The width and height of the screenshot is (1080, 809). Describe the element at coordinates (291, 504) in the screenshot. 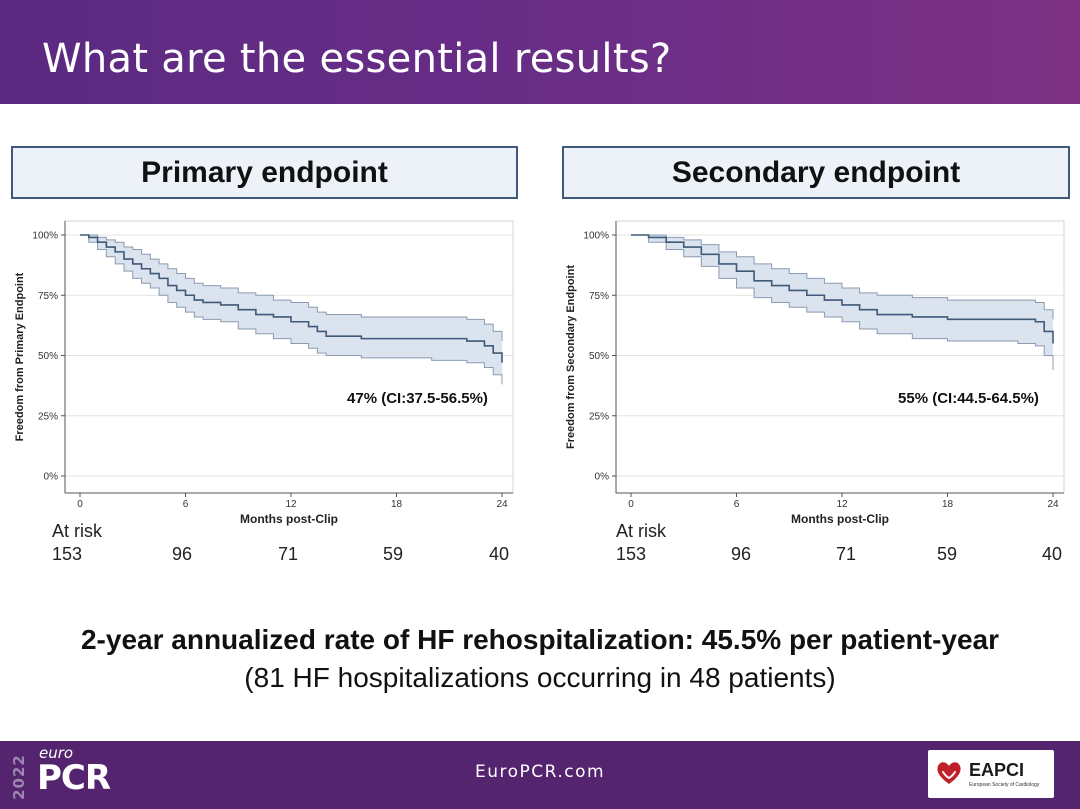

I see `primary-x-tick-label: 12` at that location.